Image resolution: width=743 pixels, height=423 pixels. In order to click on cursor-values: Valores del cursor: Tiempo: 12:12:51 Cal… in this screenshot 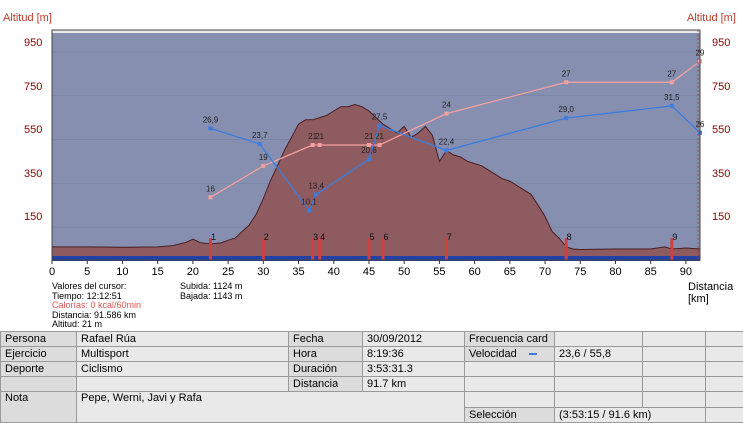, I will do `click(97, 305)`.